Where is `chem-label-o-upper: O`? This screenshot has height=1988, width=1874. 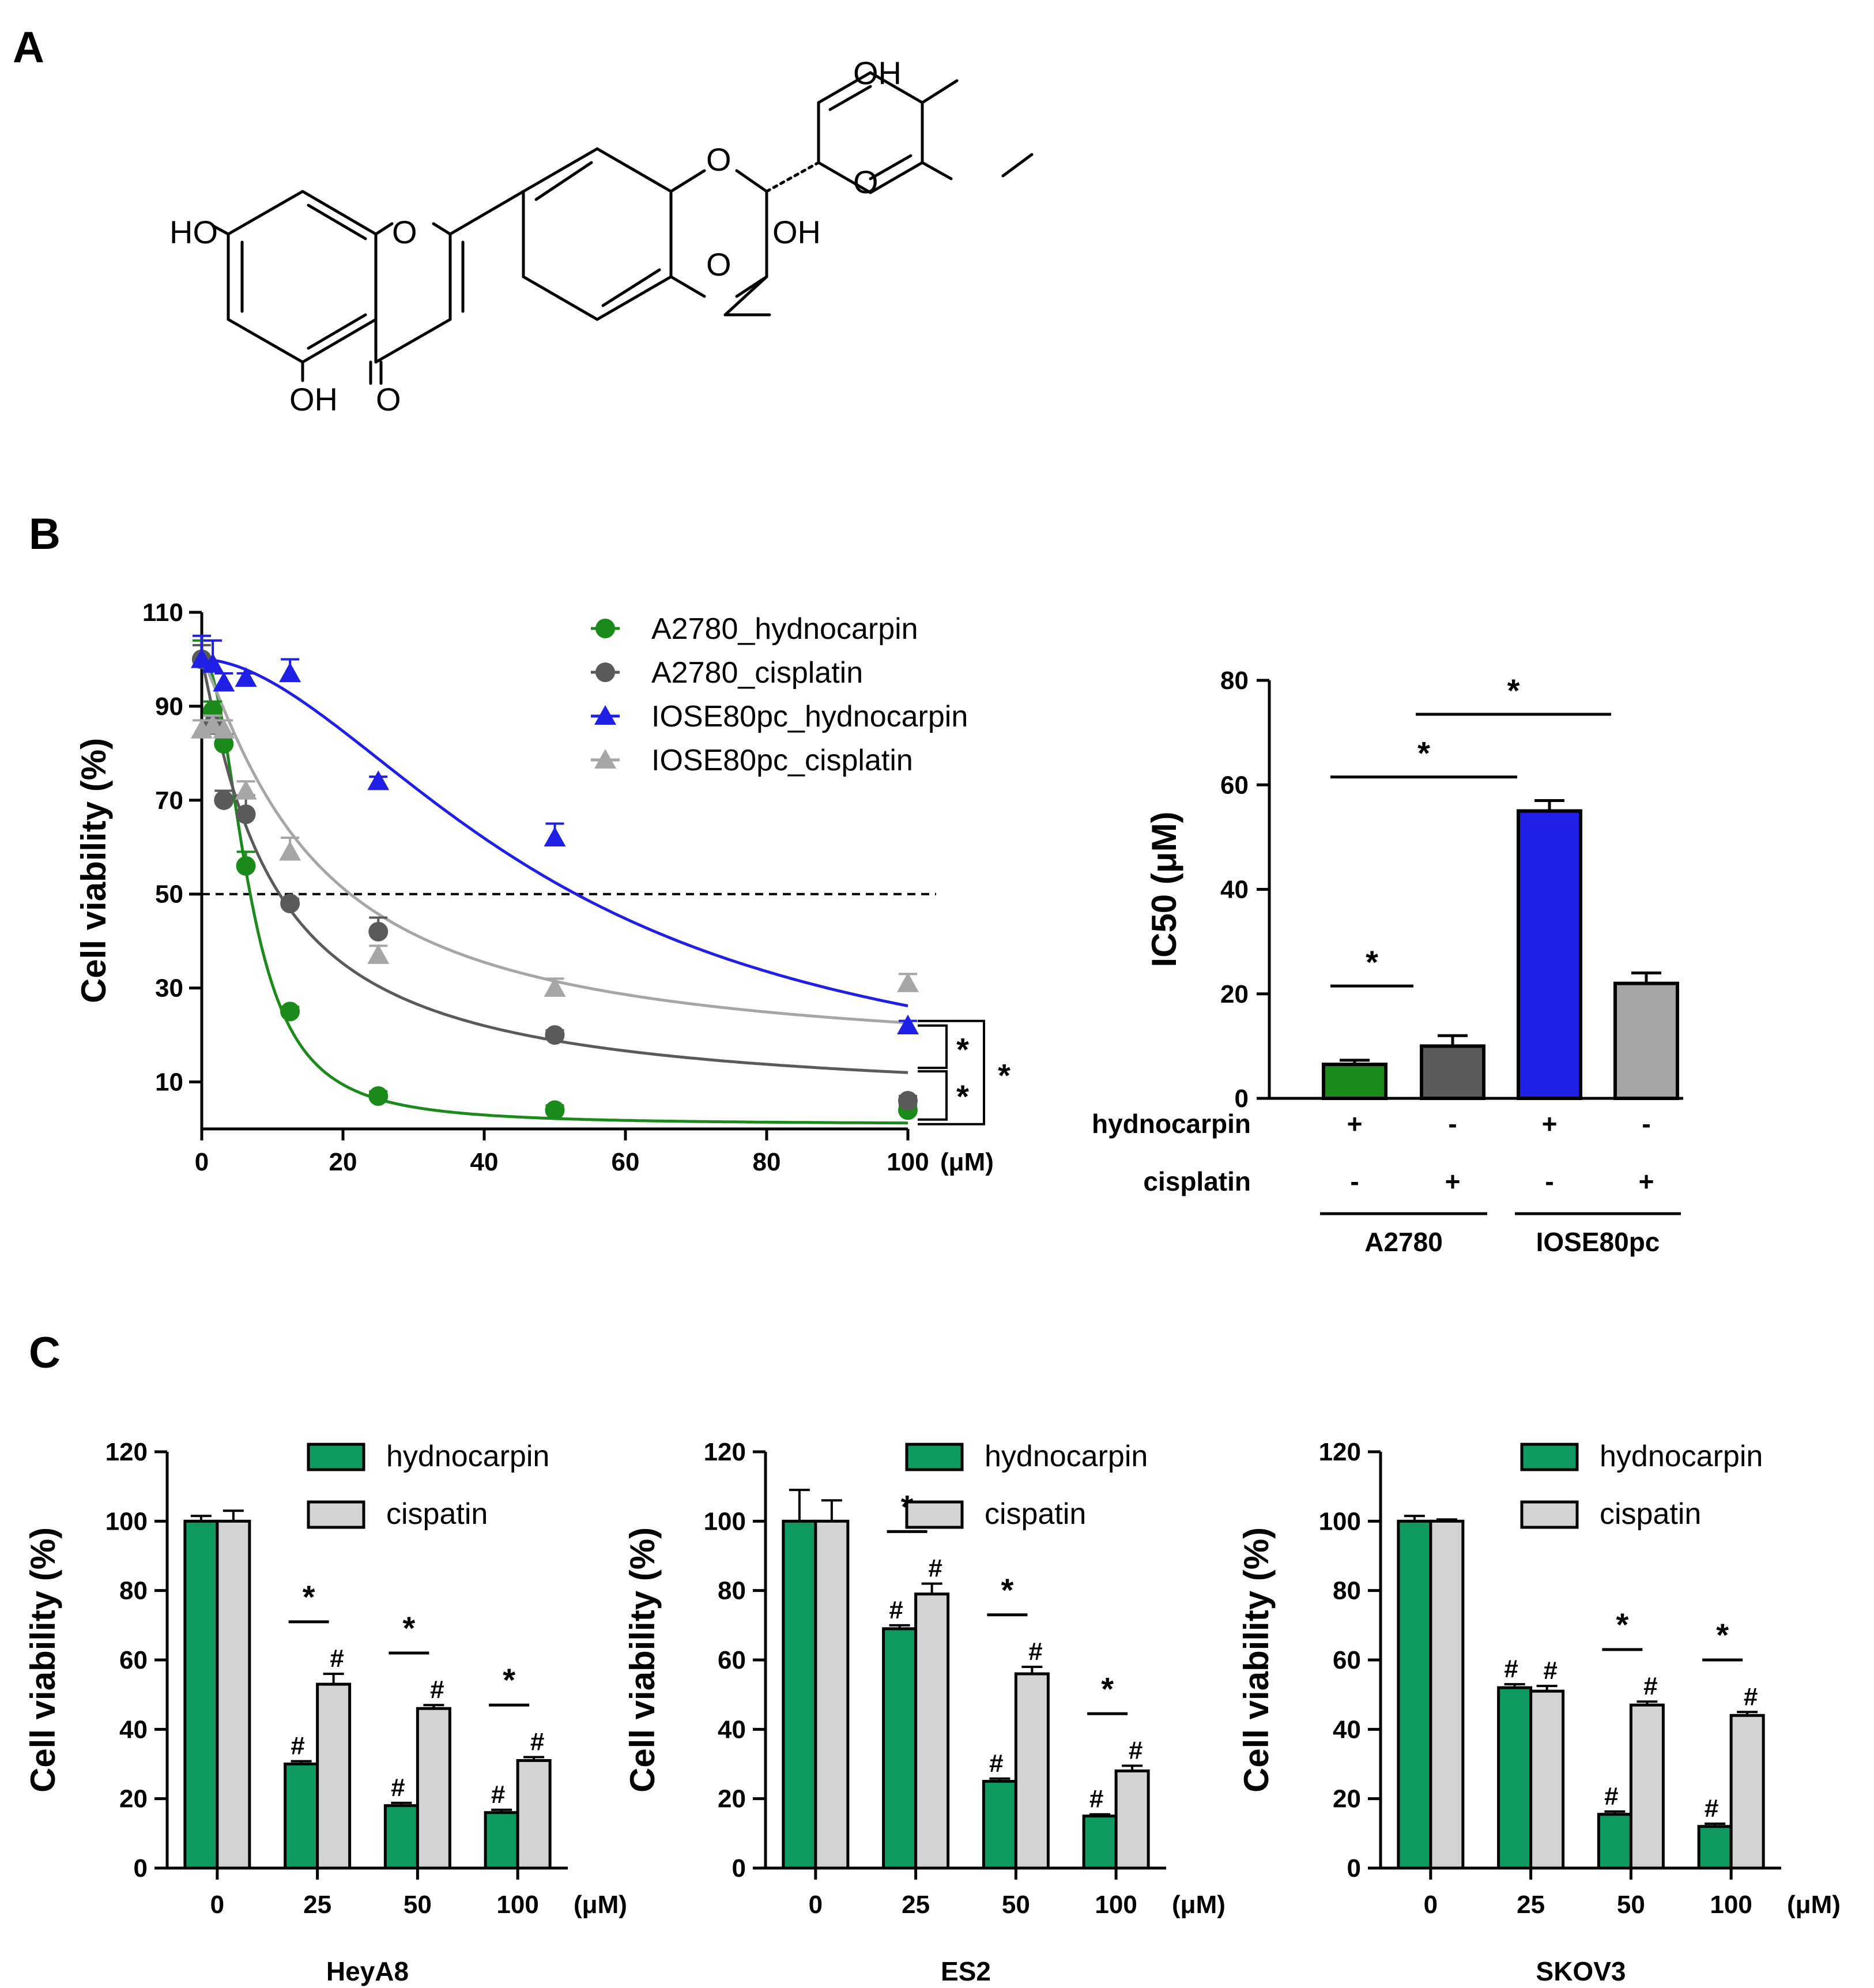
chem-label-o-upper: O is located at coordinates (718, 159).